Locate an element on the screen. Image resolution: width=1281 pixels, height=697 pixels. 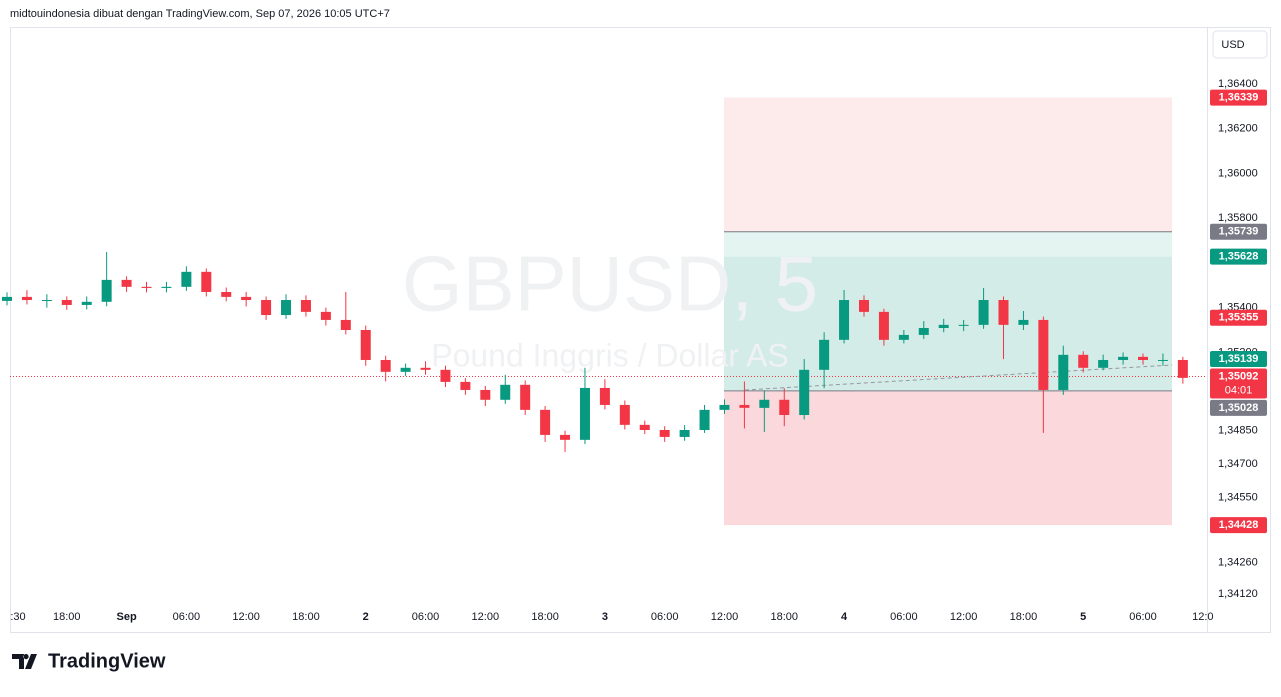
y-tick-label: 1,36000 is located at coordinates (1238, 173).